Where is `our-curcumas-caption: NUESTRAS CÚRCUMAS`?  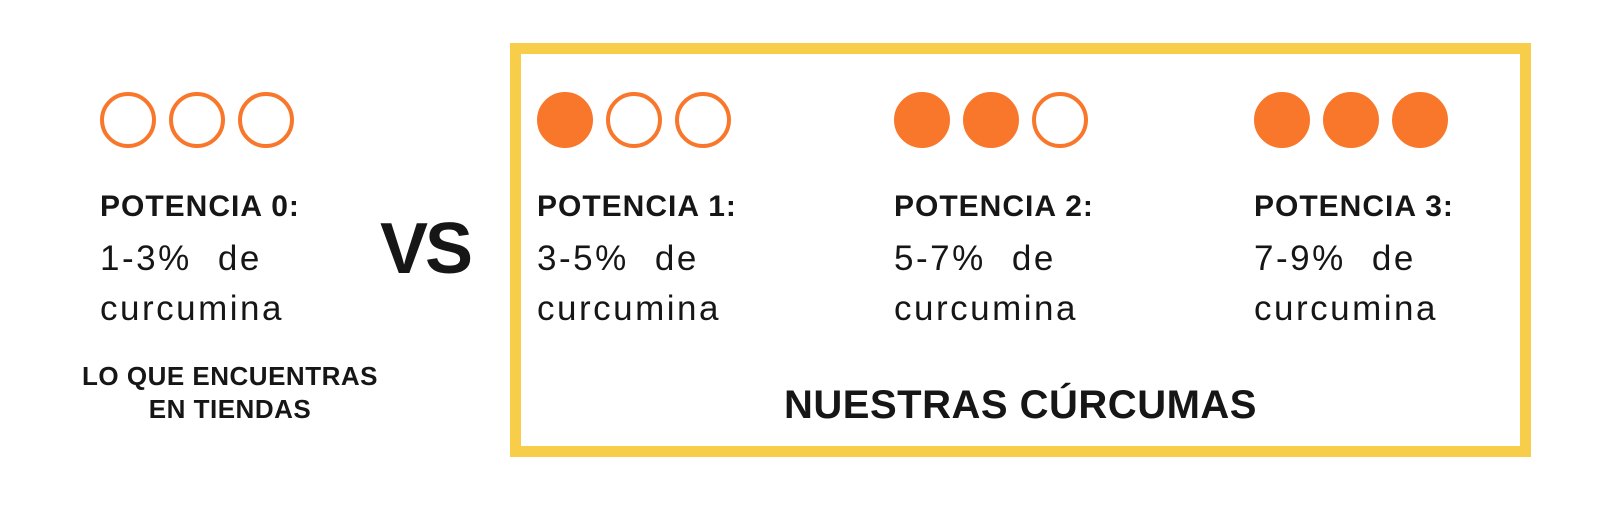
our-curcumas-caption: NUESTRAS CÚRCUMAS is located at coordinates (1020, 405).